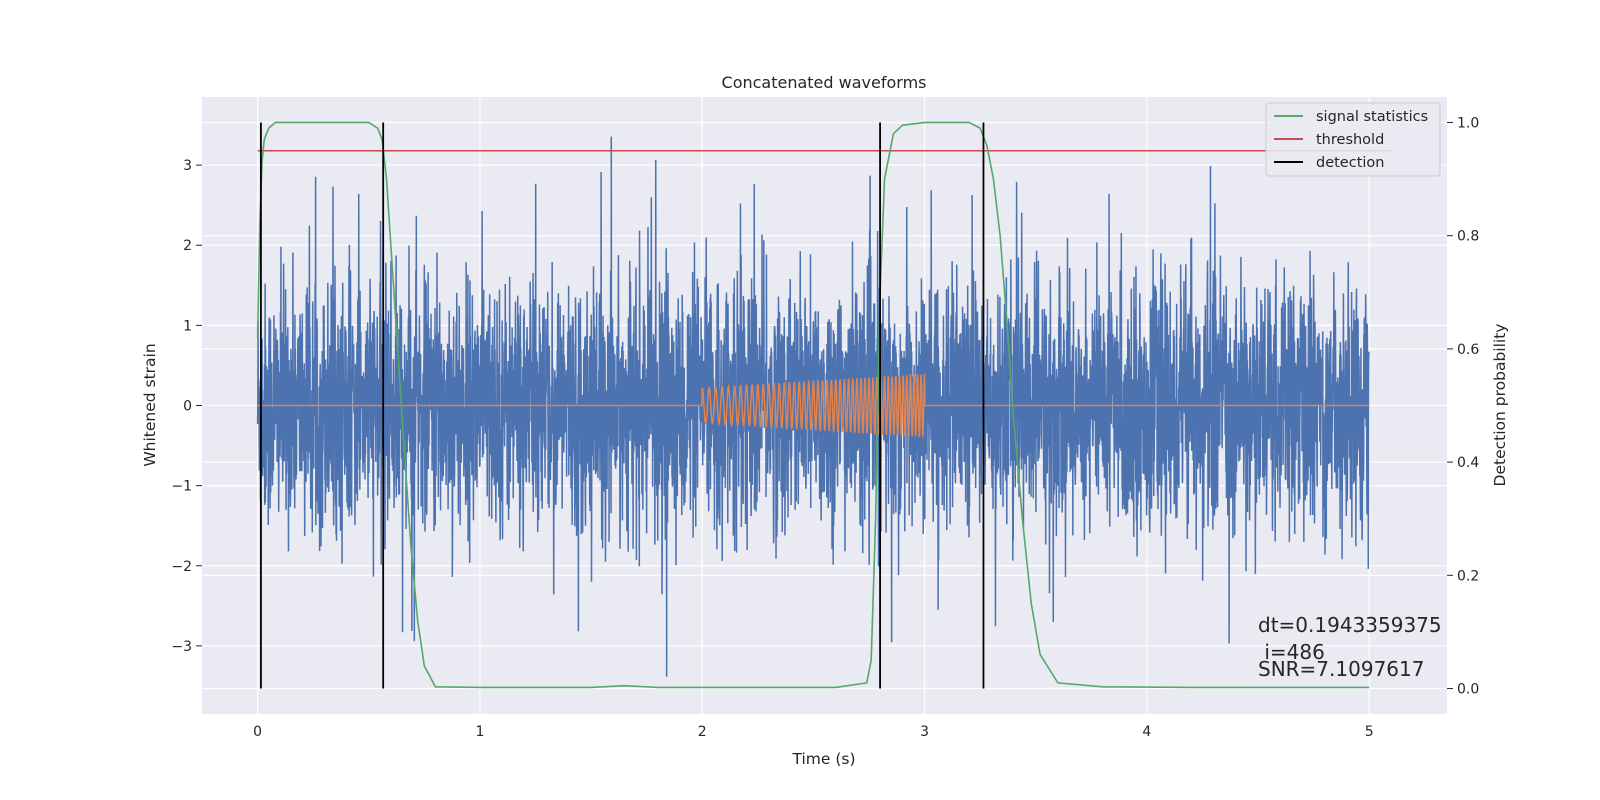 Image resolution: width=1600 pixels, height=800 pixels. I want to click on chart-title: Concatenated waveforms, so click(824, 82).